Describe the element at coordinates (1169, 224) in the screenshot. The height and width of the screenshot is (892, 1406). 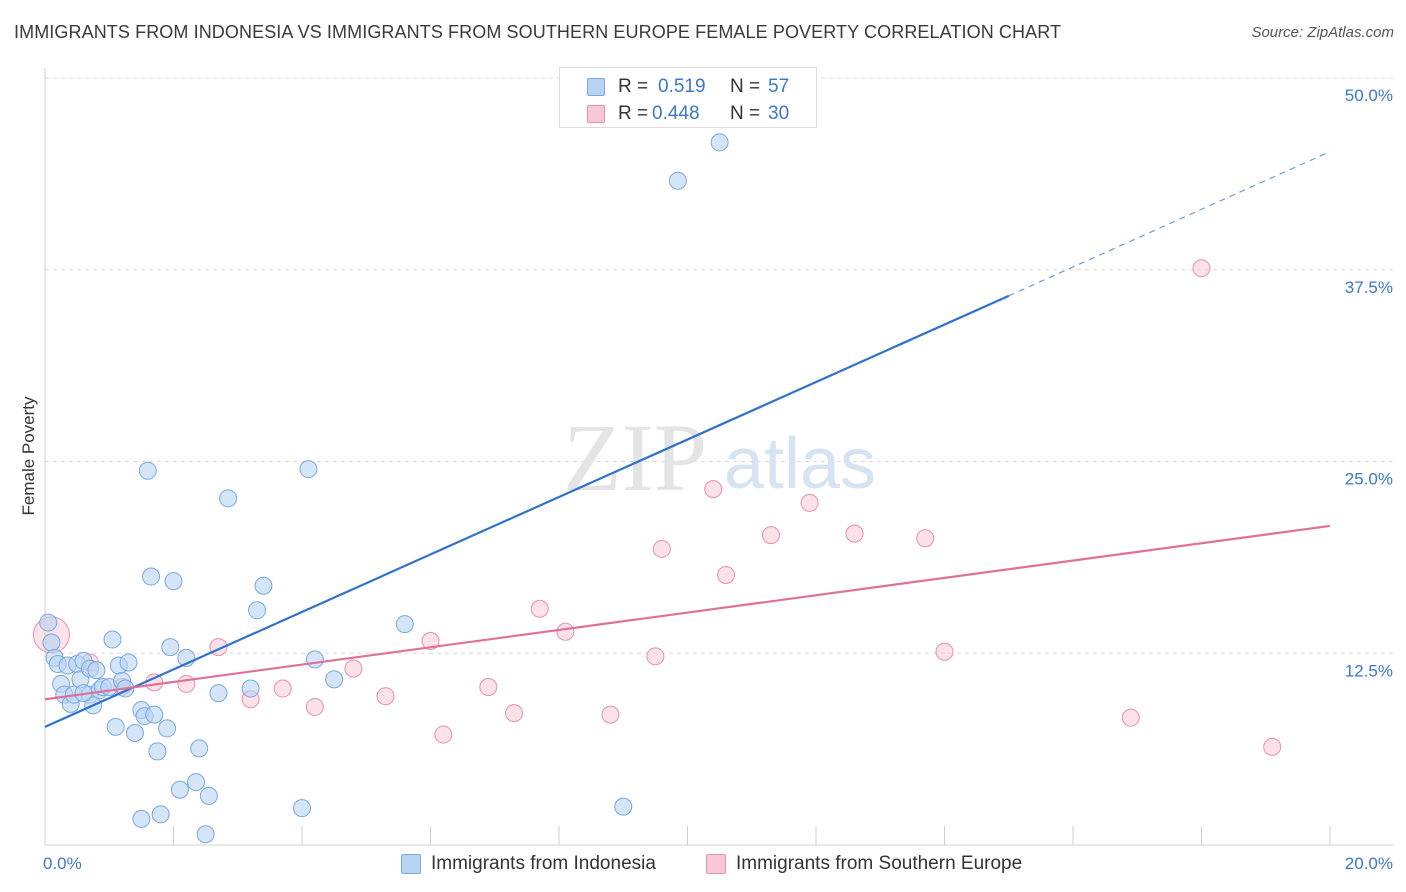
I see `indonesia-trend-extension` at that location.